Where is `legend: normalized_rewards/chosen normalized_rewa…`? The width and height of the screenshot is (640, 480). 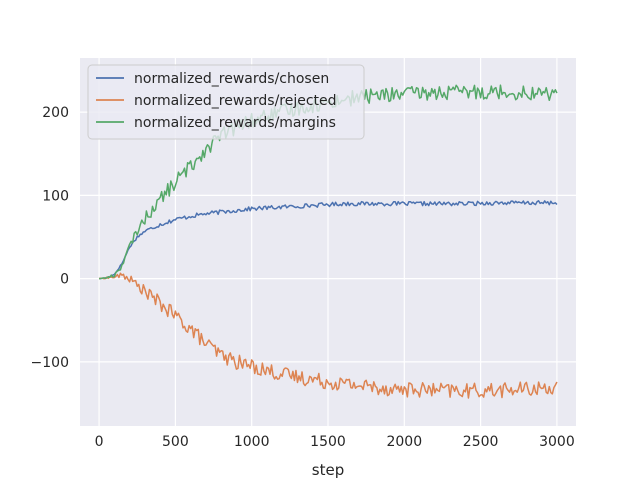
legend: normalized_rewards/chosen normalized_rewa… is located at coordinates (226, 102).